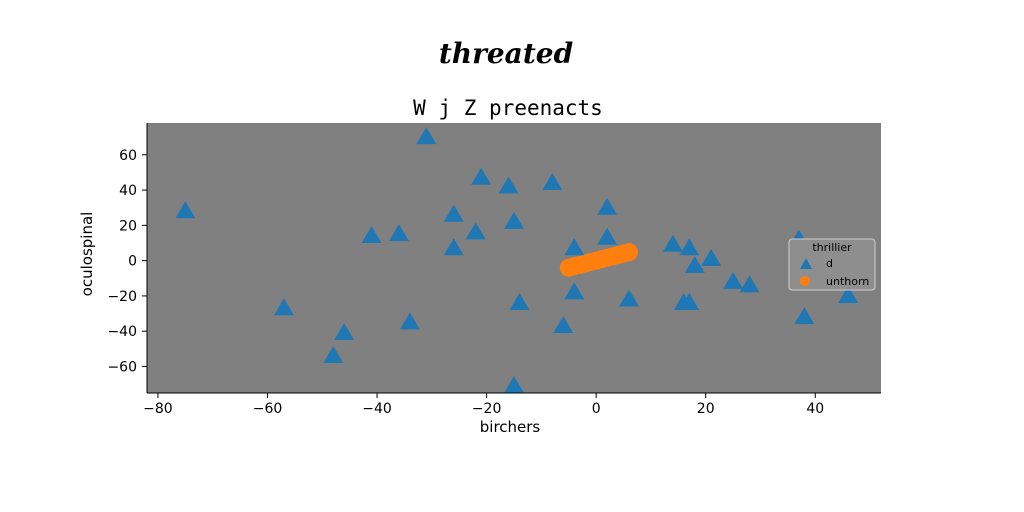  I want to click on x-tick-label: −40, so click(377, 409).